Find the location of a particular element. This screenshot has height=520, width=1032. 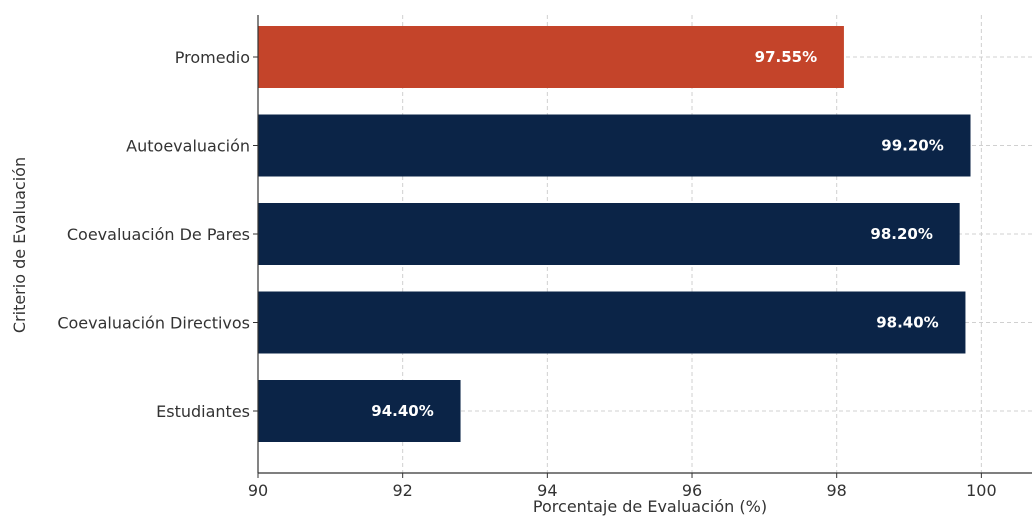

y-tick-label: Autoevaluación is located at coordinates (188, 146).